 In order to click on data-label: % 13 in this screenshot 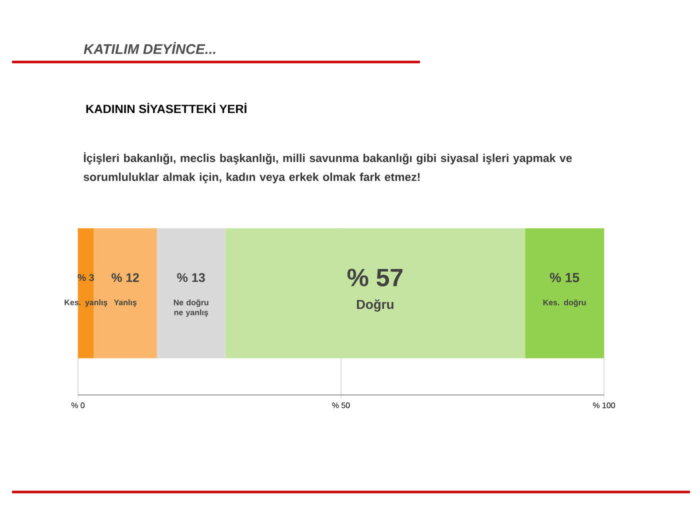, I will do `click(191, 277)`.